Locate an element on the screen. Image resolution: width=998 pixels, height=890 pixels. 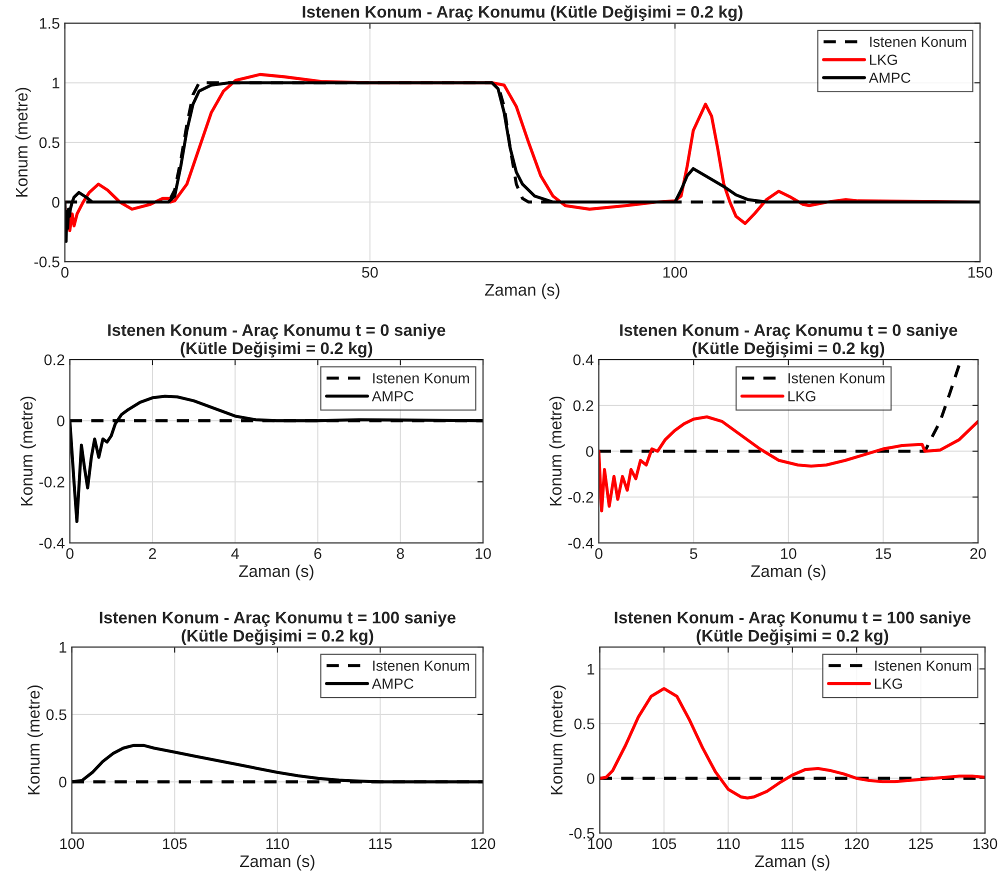
y-tick-label: 0.4 is located at coordinates (583, 360).